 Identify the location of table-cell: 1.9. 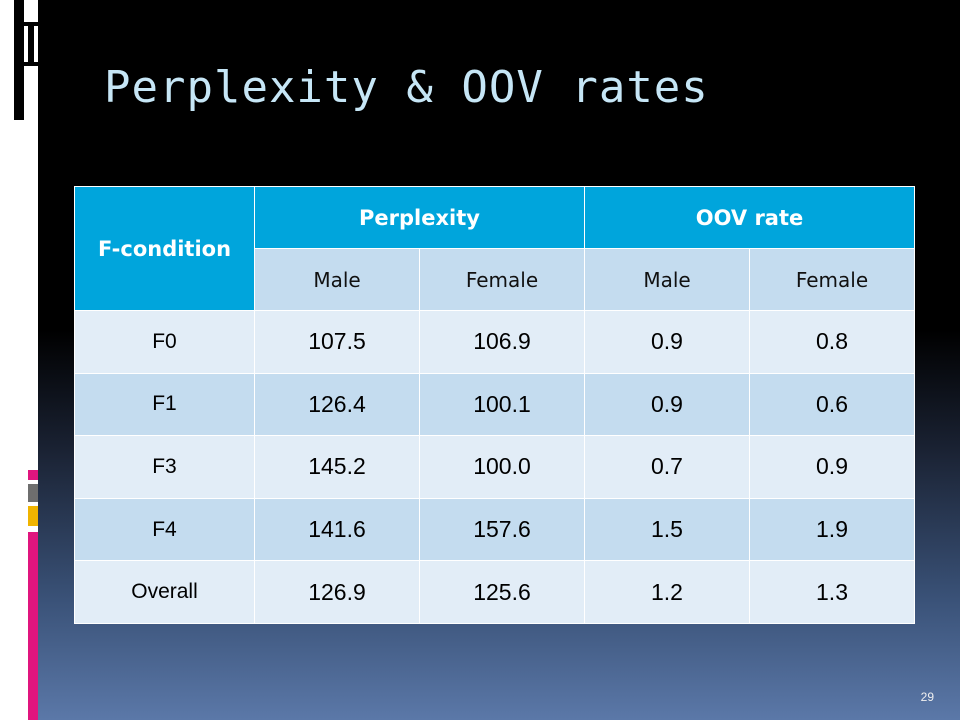
(832, 529).